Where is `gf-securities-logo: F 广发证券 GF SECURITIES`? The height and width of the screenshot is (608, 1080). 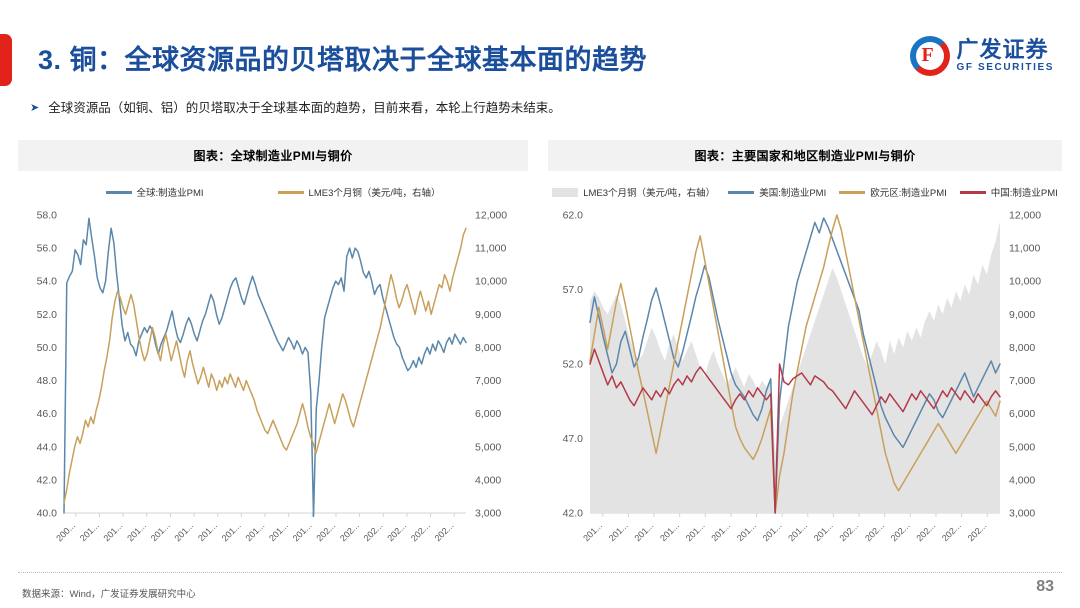 gf-securities-logo: F 广发证券 GF SECURITIES is located at coordinates (981, 56).